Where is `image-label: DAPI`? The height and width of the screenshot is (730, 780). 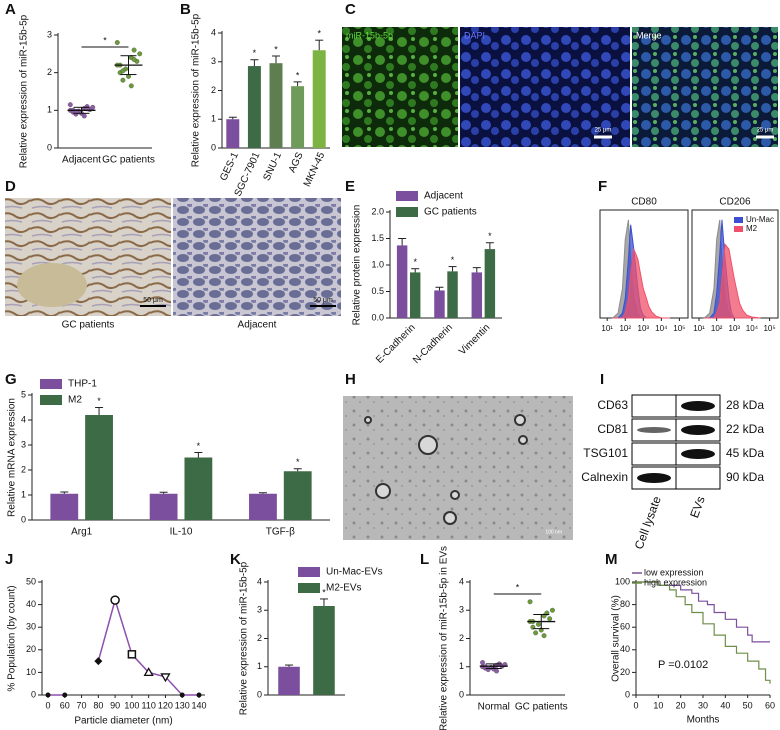
image-label: DAPI is located at coordinates (474, 35).